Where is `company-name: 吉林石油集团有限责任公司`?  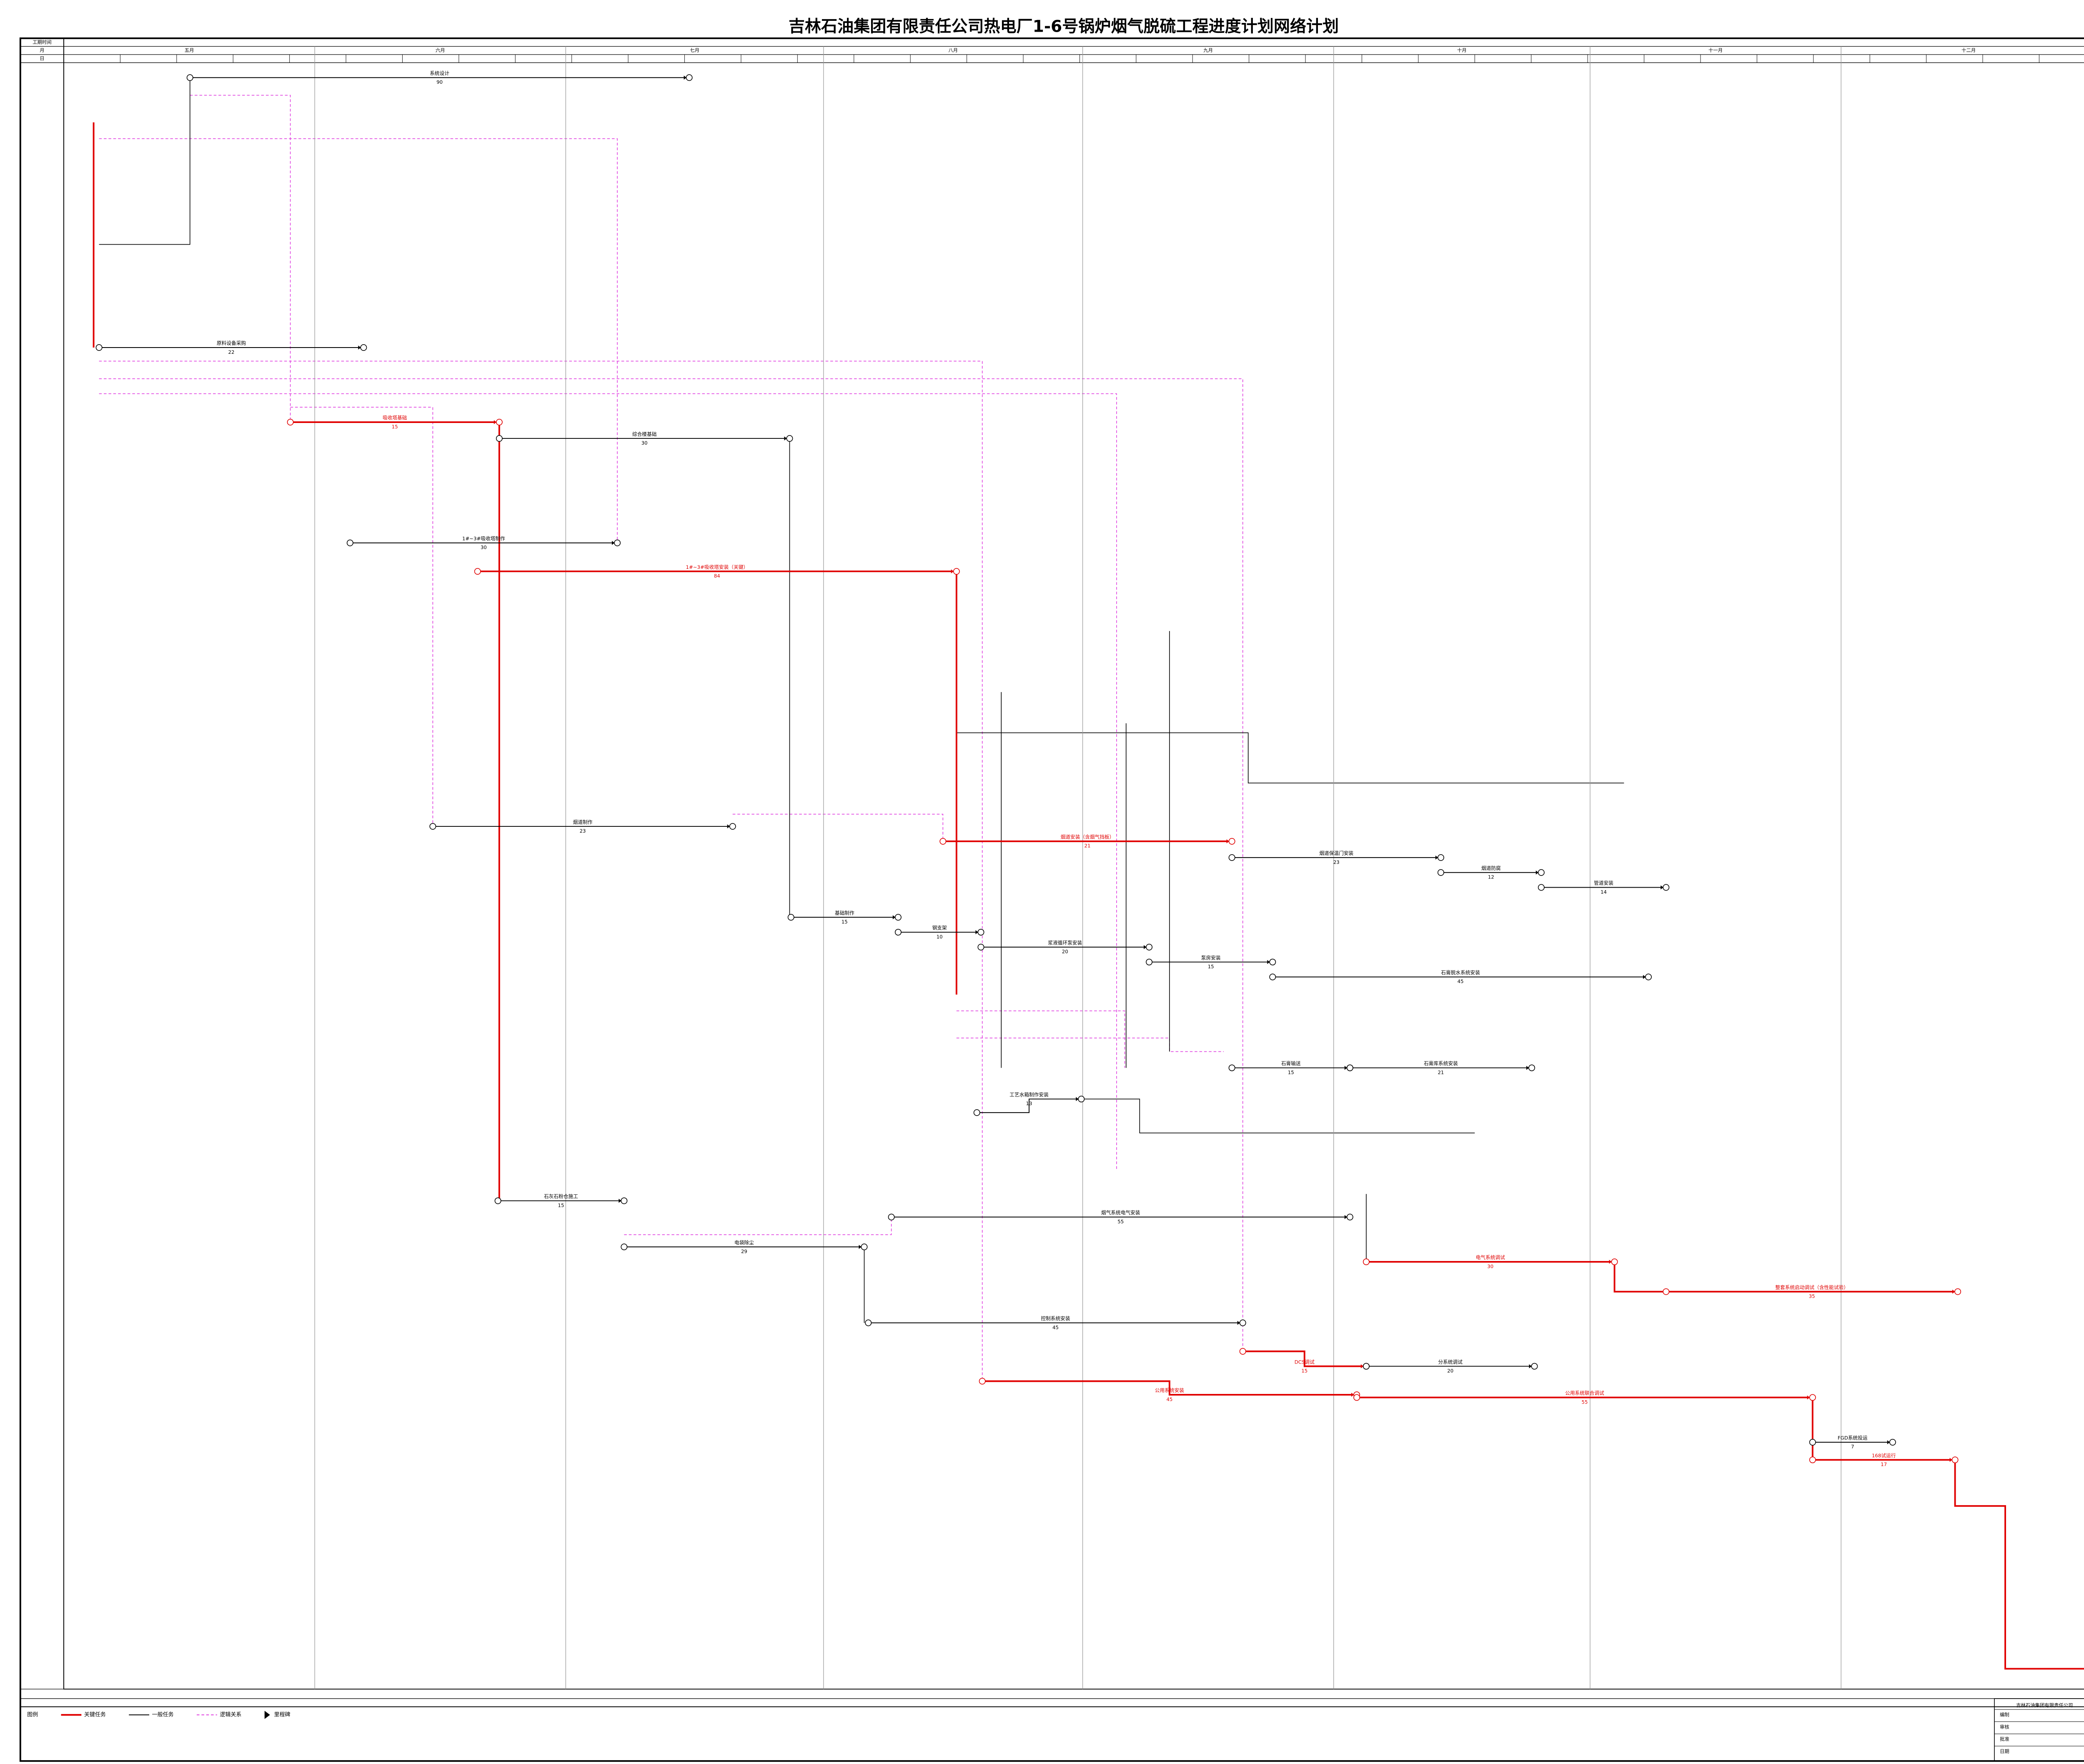
company-name: 吉林石油集团有限责任公司 is located at coordinates (2045, 1705).